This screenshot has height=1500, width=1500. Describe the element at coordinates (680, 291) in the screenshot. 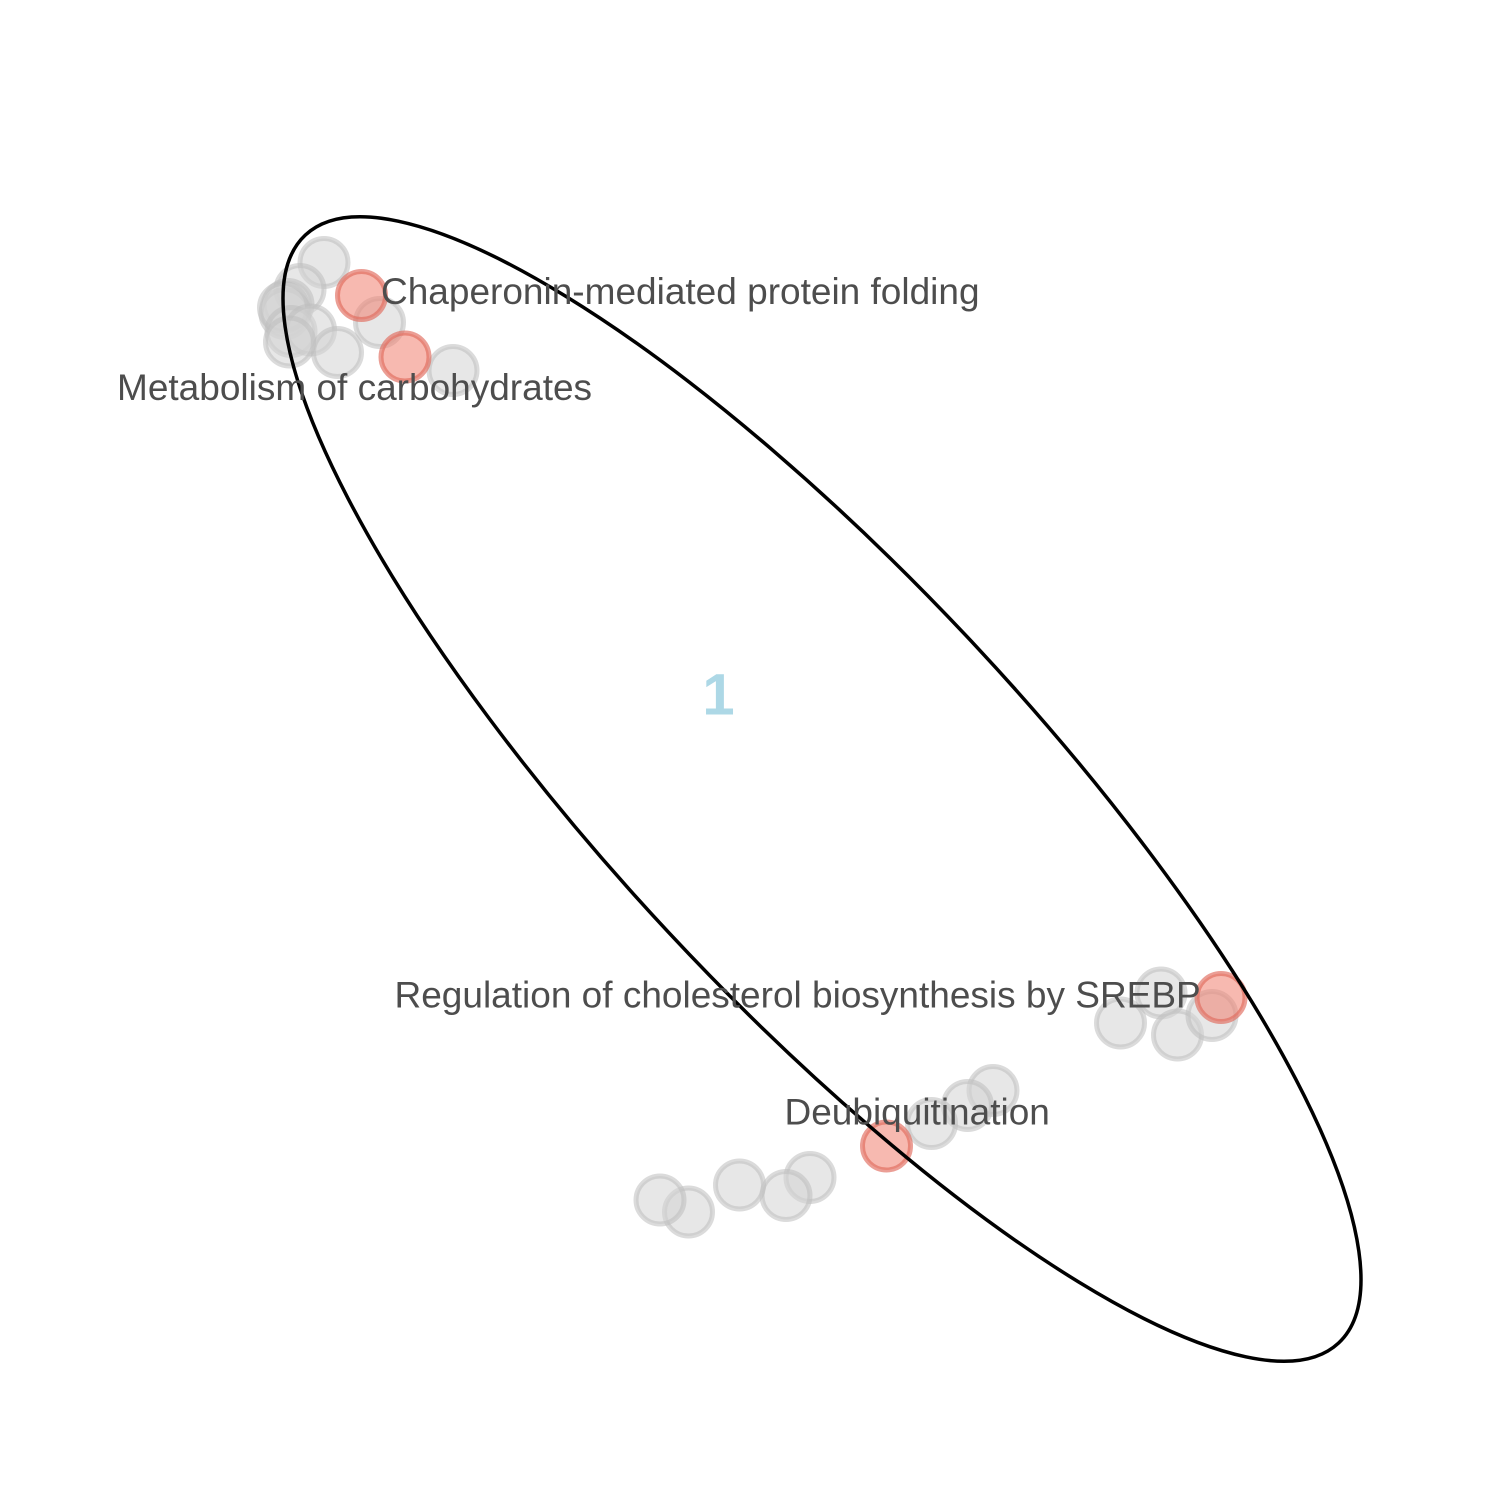

I see `point-label-0: Chaperonin-mediated protein folding` at that location.